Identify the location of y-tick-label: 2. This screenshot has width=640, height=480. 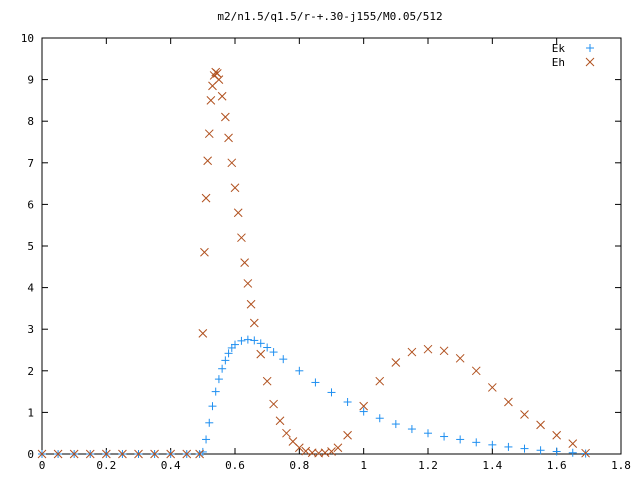
(30, 371).